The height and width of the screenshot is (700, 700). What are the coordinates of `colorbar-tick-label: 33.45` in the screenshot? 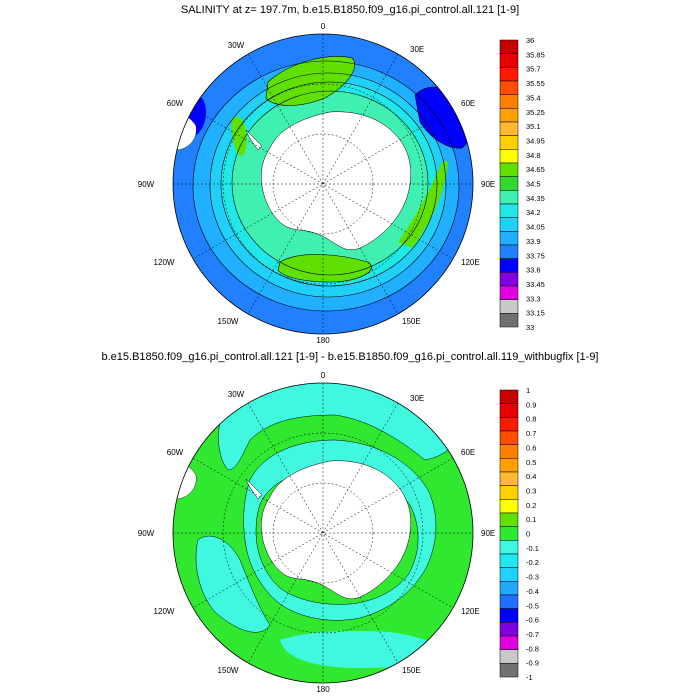 It's located at (535, 284).